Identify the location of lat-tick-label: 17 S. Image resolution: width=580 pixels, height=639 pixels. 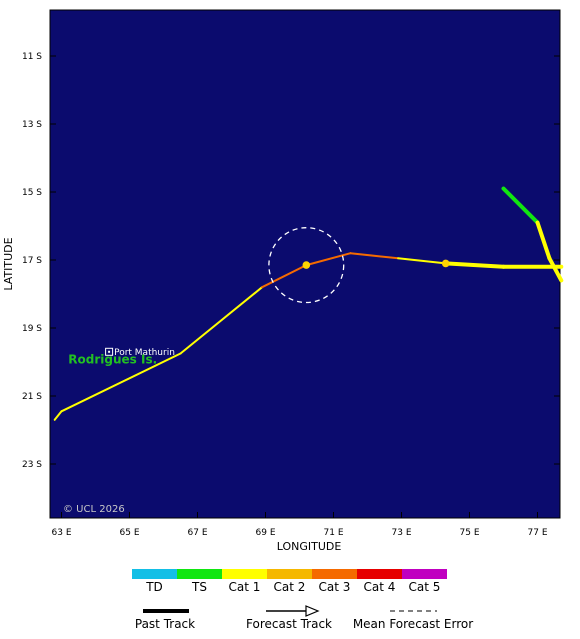
(32, 261).